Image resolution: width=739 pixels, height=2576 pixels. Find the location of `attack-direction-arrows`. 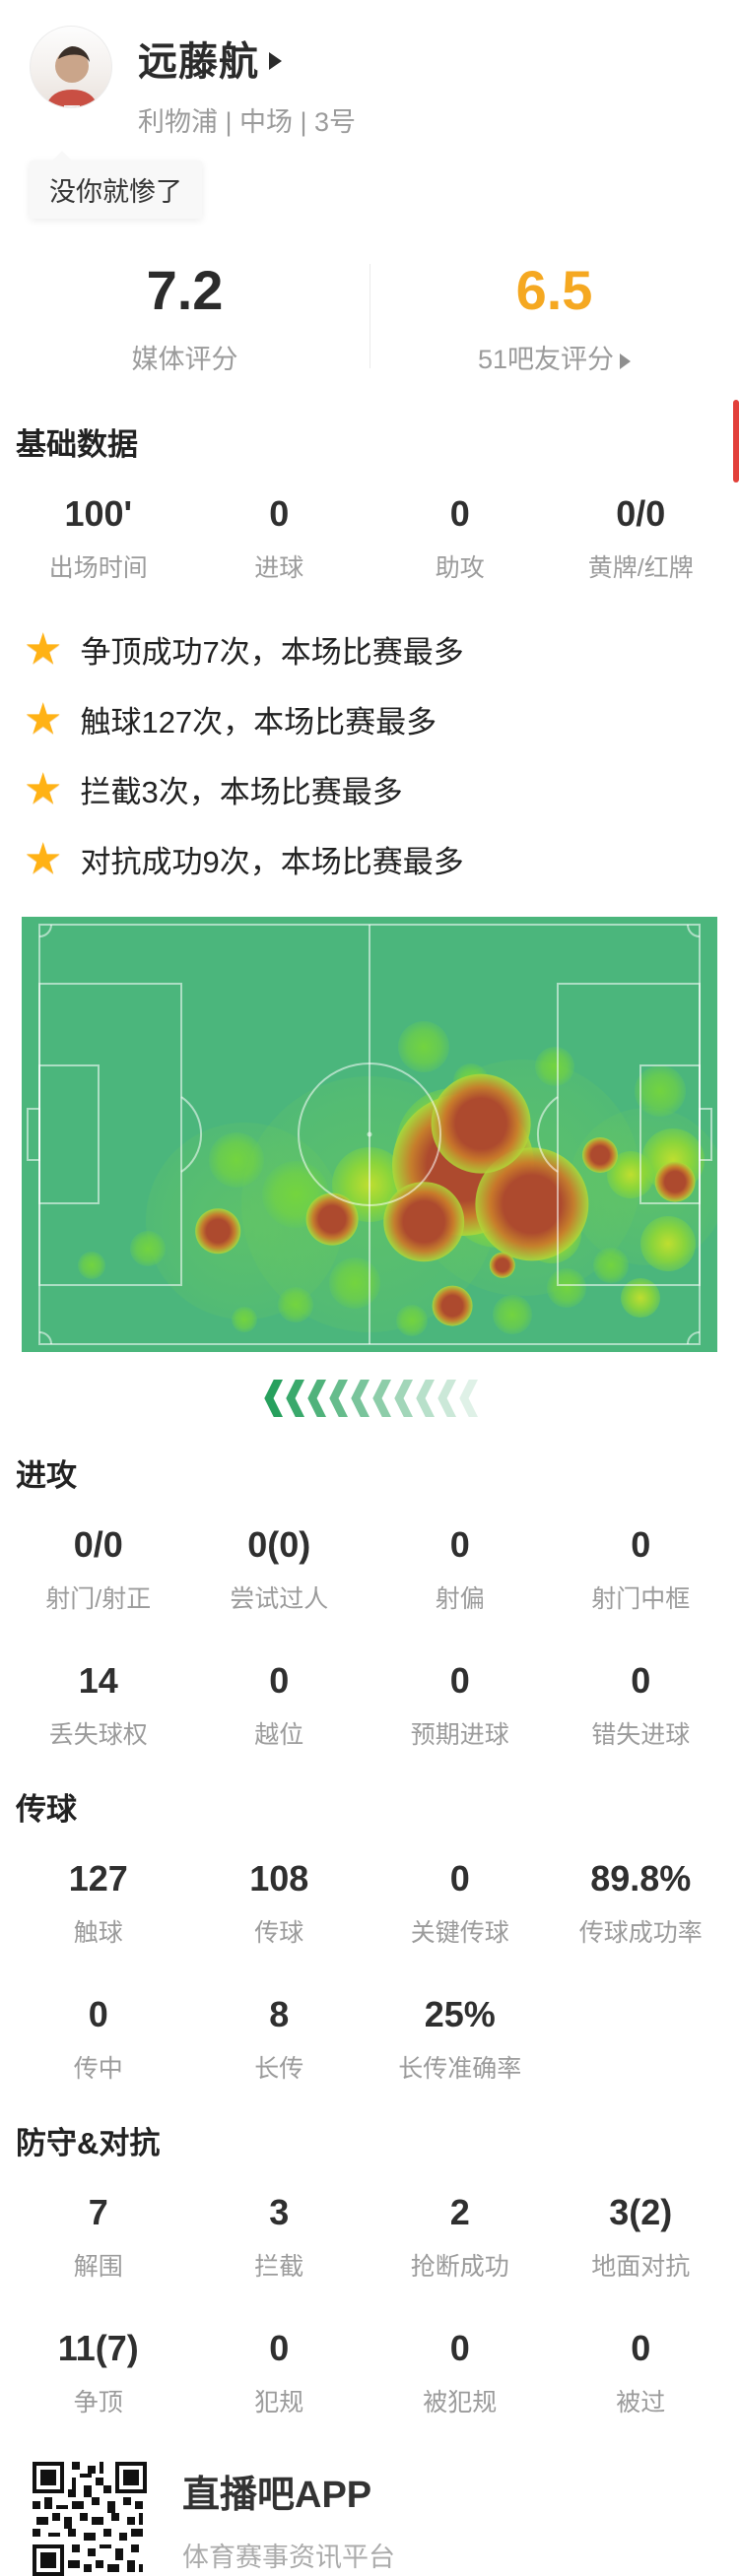

attack-direction-arrows is located at coordinates (370, 1398).